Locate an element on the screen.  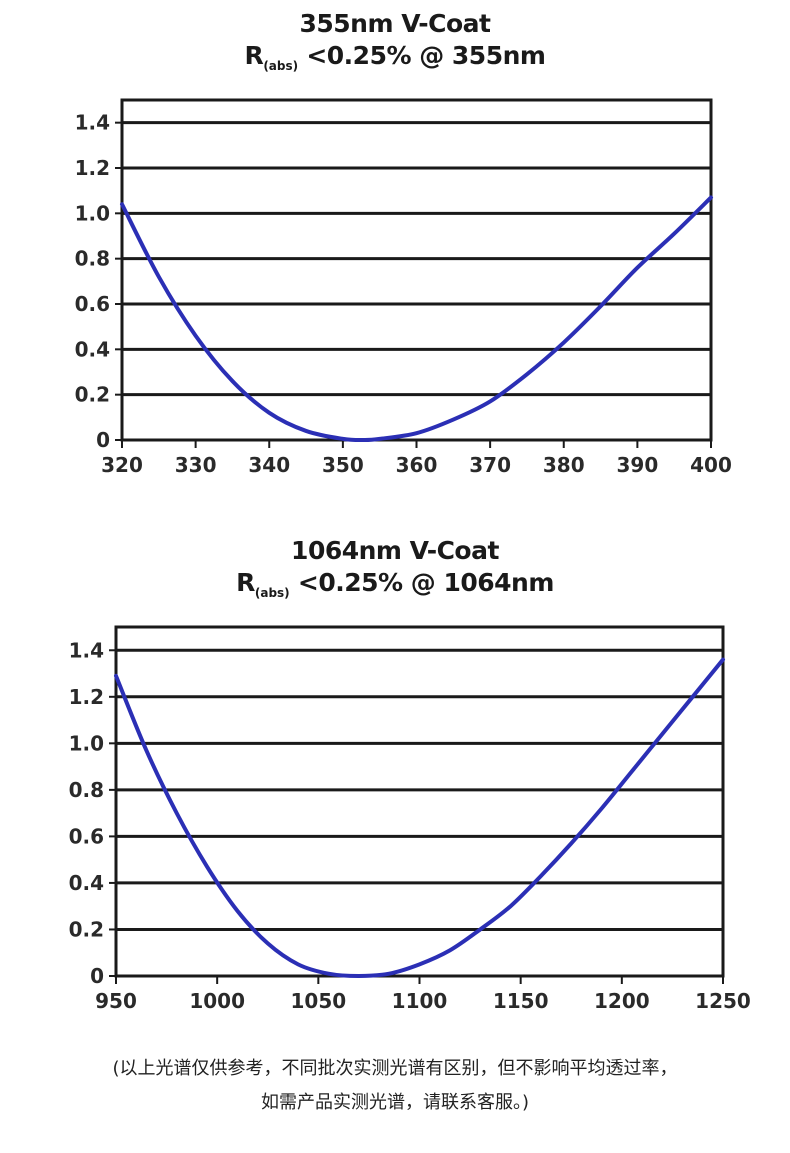
chart-subtitle: R(abs) <0.25% @ 355nm is located at coordinates (395, 61).